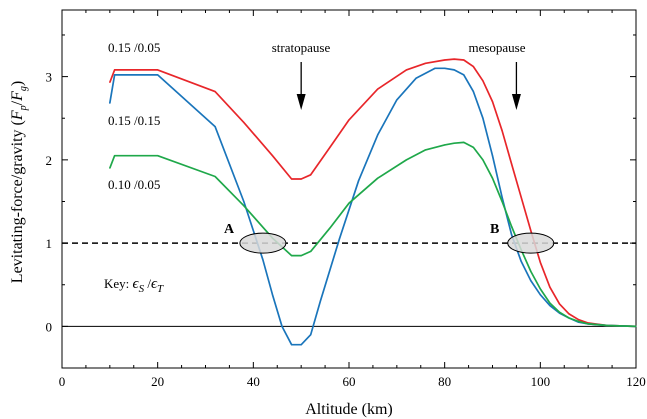 The height and width of the screenshot is (419, 647). Describe the element at coordinates (49, 326) in the screenshot. I see `y-tick-label: 0` at that location.